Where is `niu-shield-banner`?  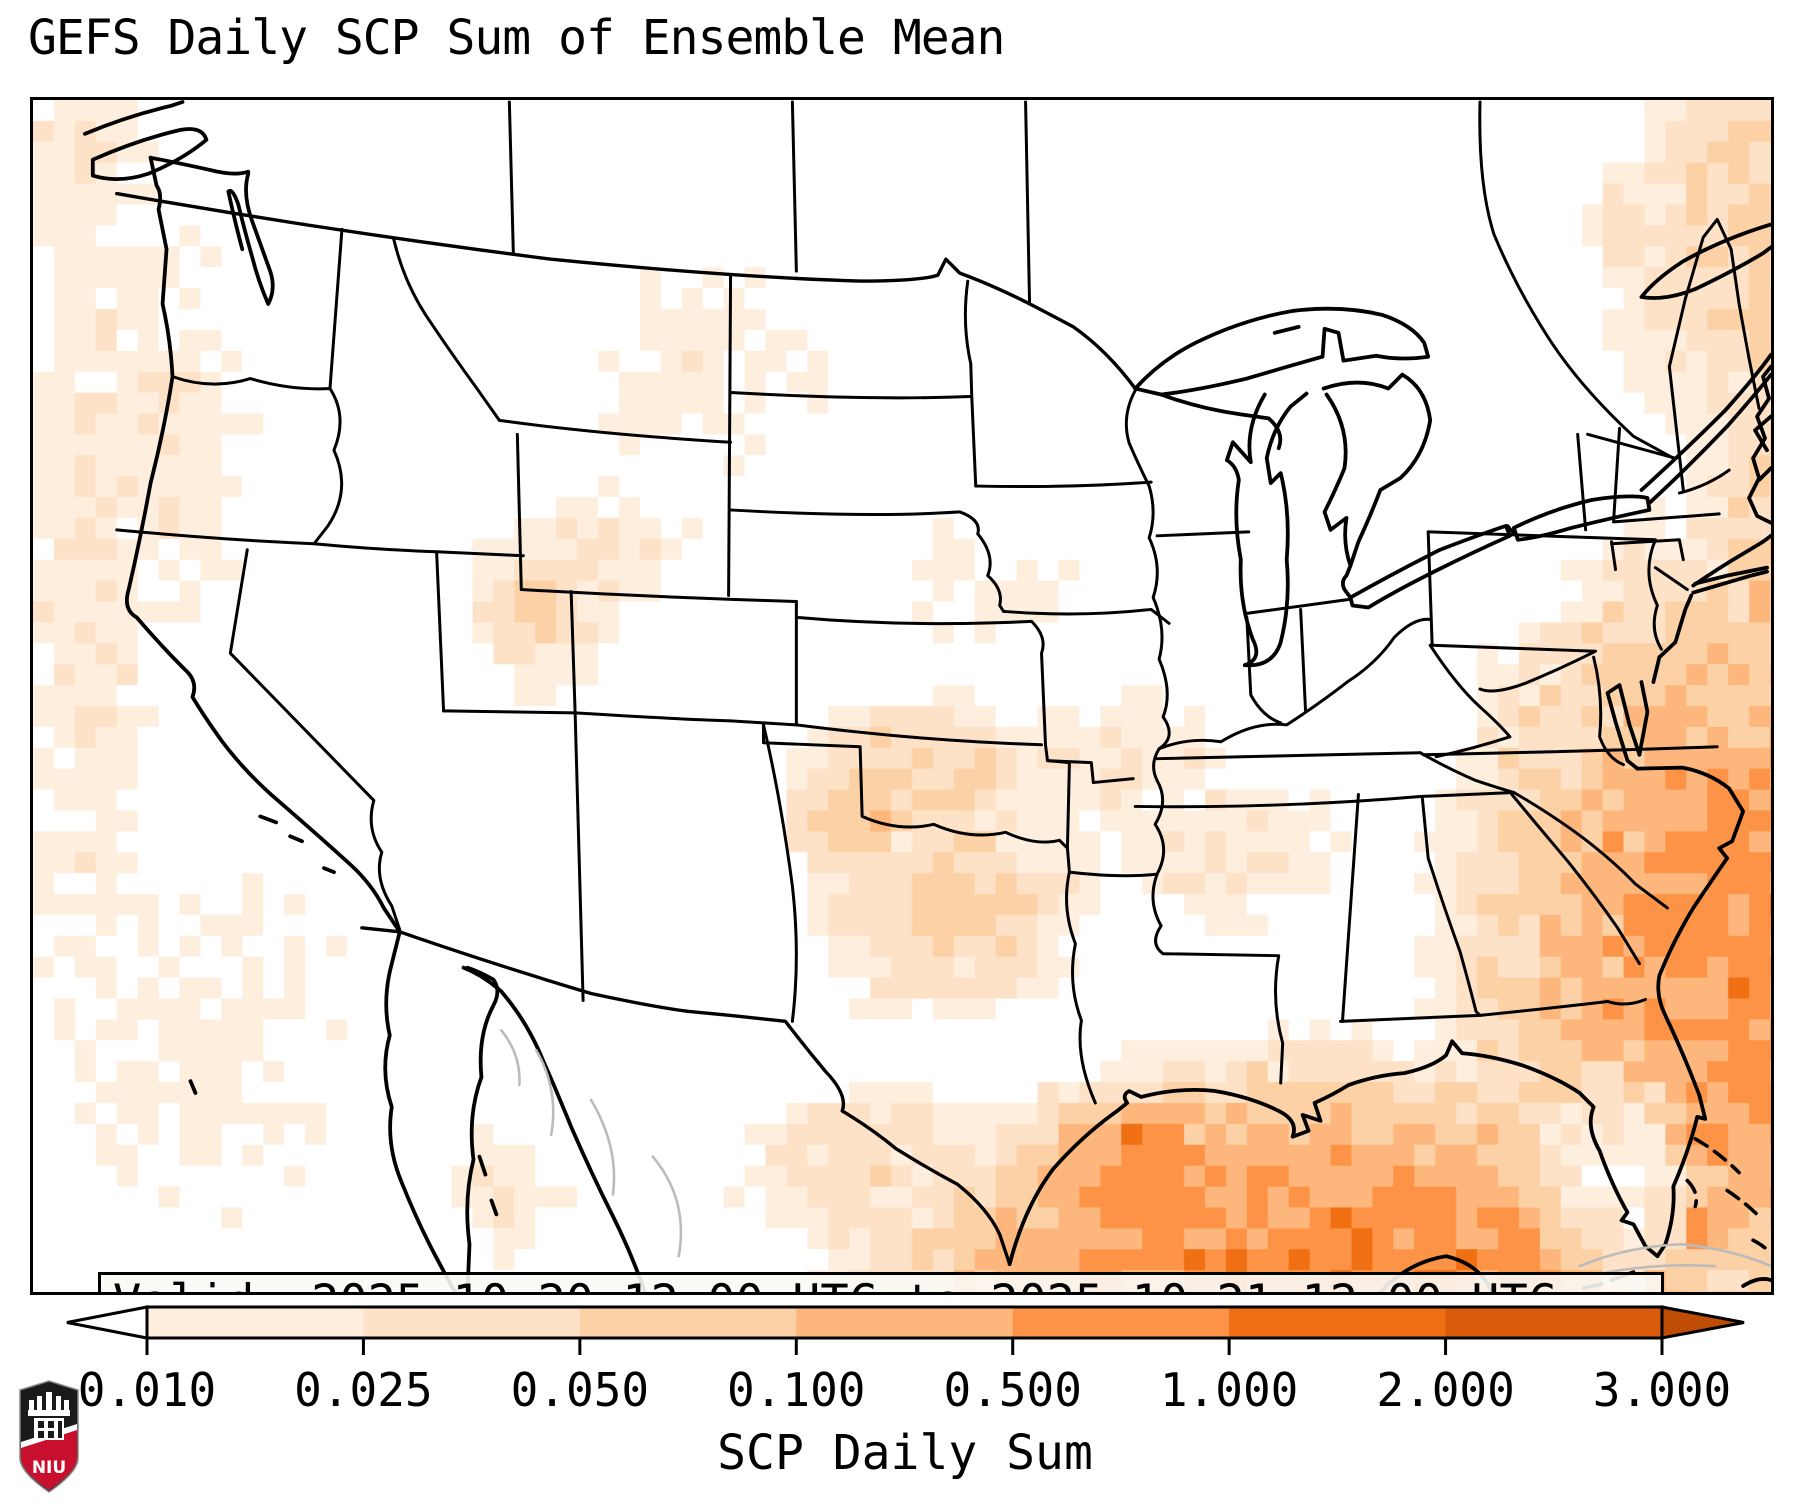 niu-shield-banner is located at coordinates (49, 1460).